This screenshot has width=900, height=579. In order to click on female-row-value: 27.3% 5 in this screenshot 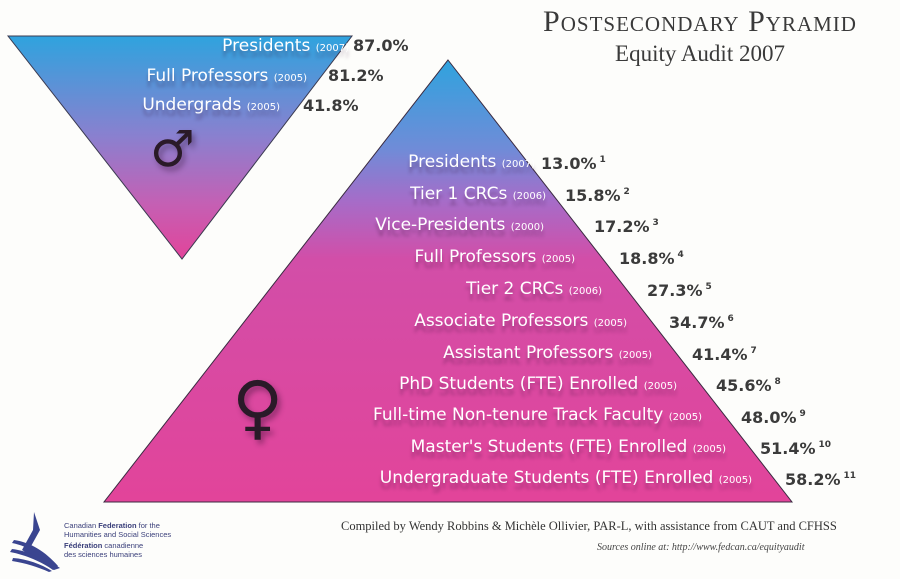, I will do `click(679, 290)`.